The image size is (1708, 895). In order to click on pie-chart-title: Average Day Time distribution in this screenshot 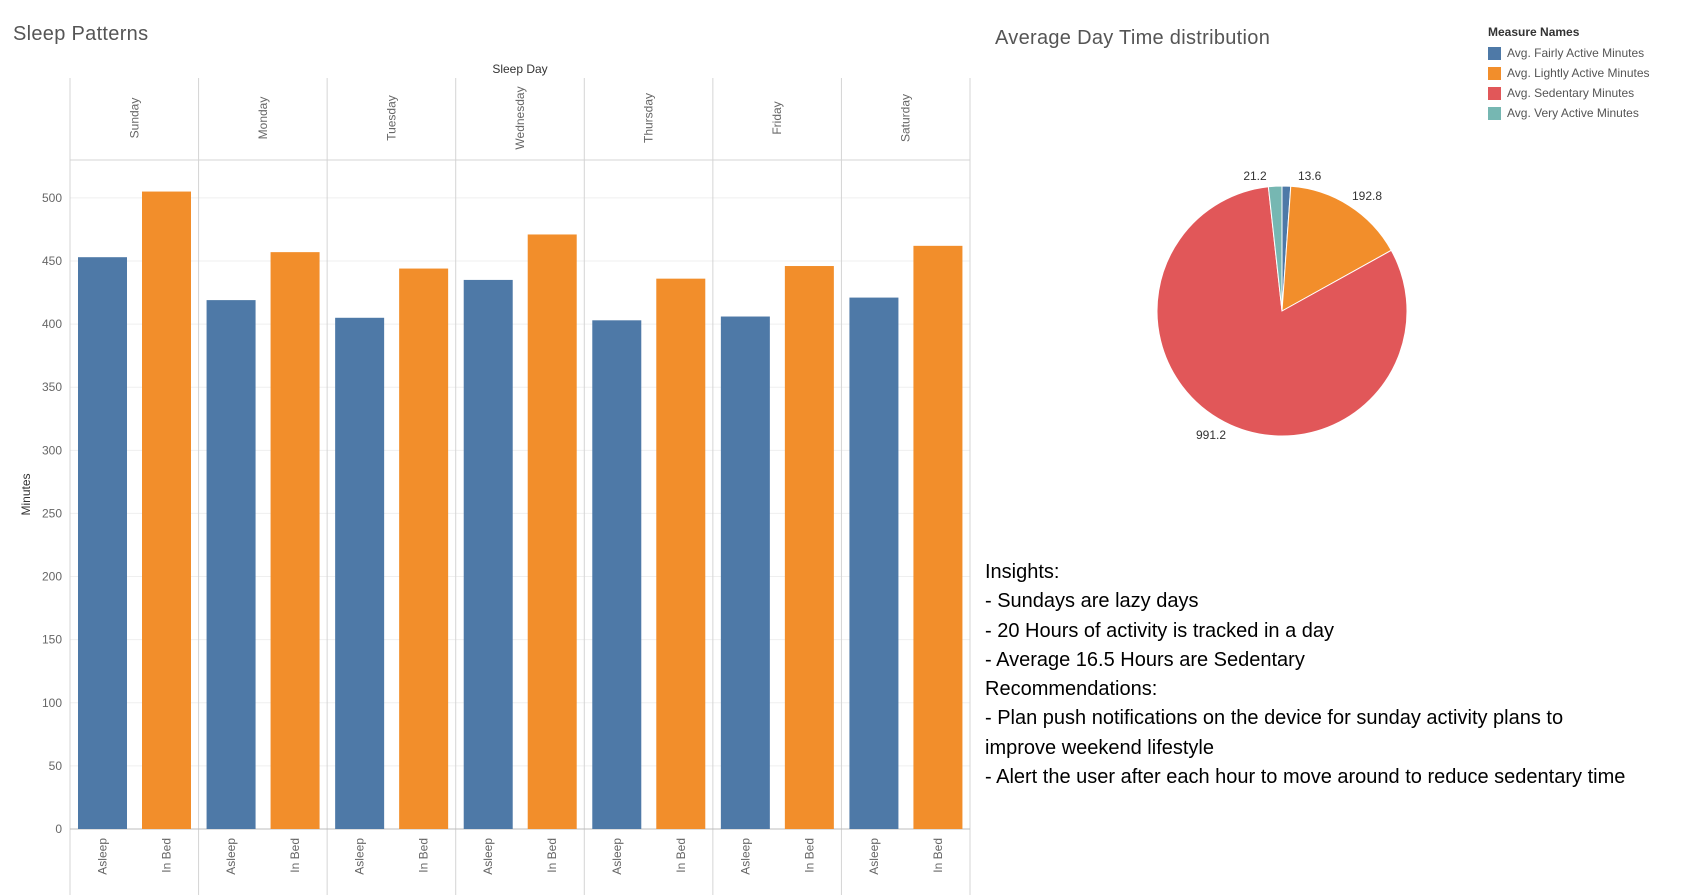, I will do `click(1133, 38)`.